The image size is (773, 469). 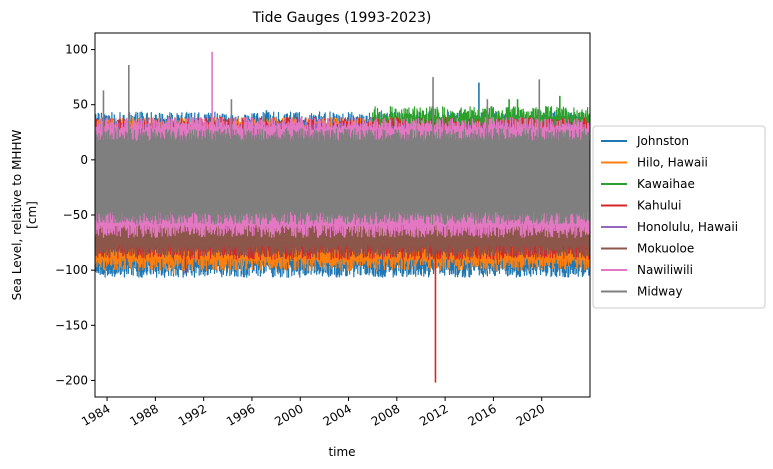 I want to click on y-tick-label: −150, so click(x=71, y=325).